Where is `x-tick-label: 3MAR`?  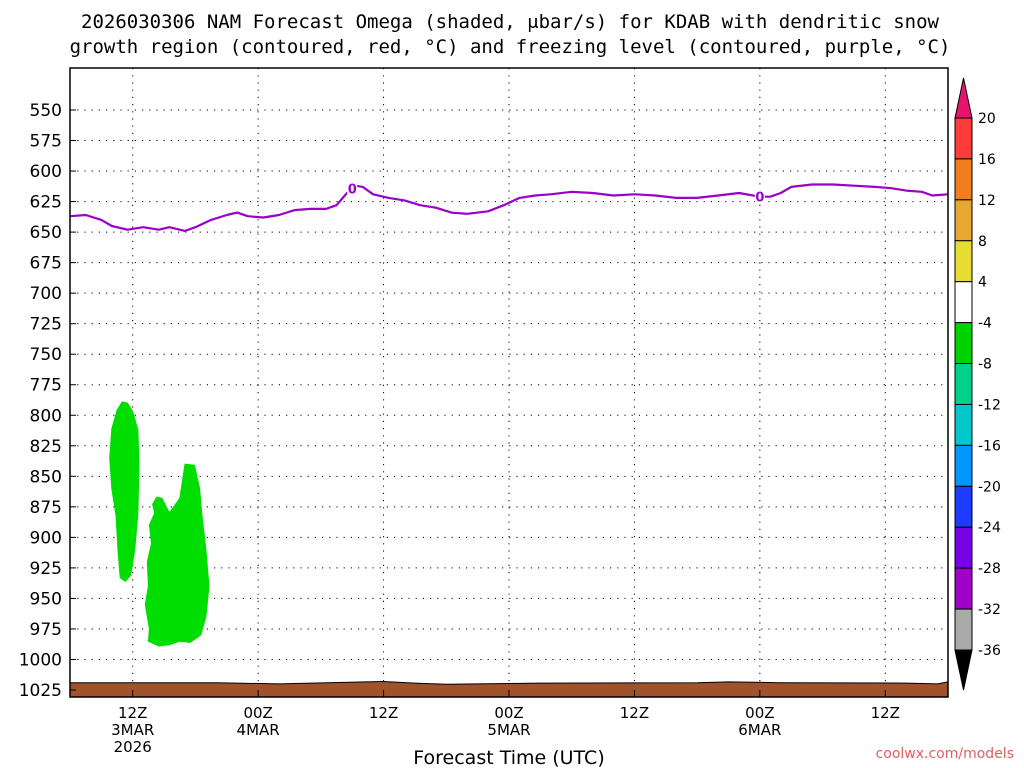
x-tick-label: 3MAR is located at coordinates (132, 730).